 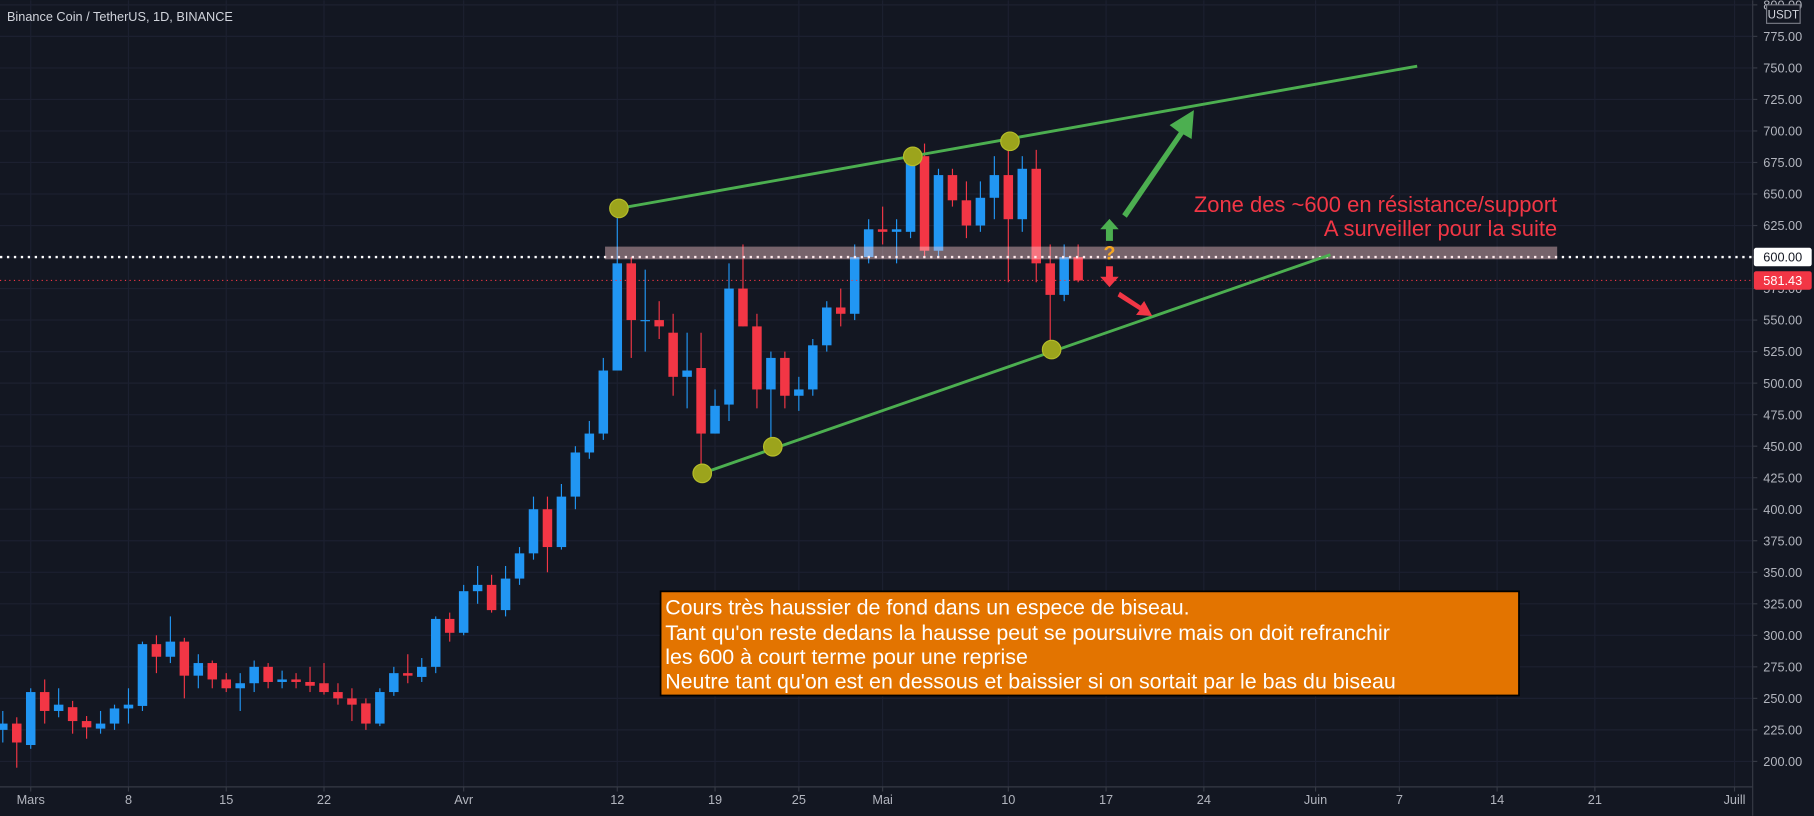 I want to click on x-tick-label: 10, so click(x=1008, y=799).